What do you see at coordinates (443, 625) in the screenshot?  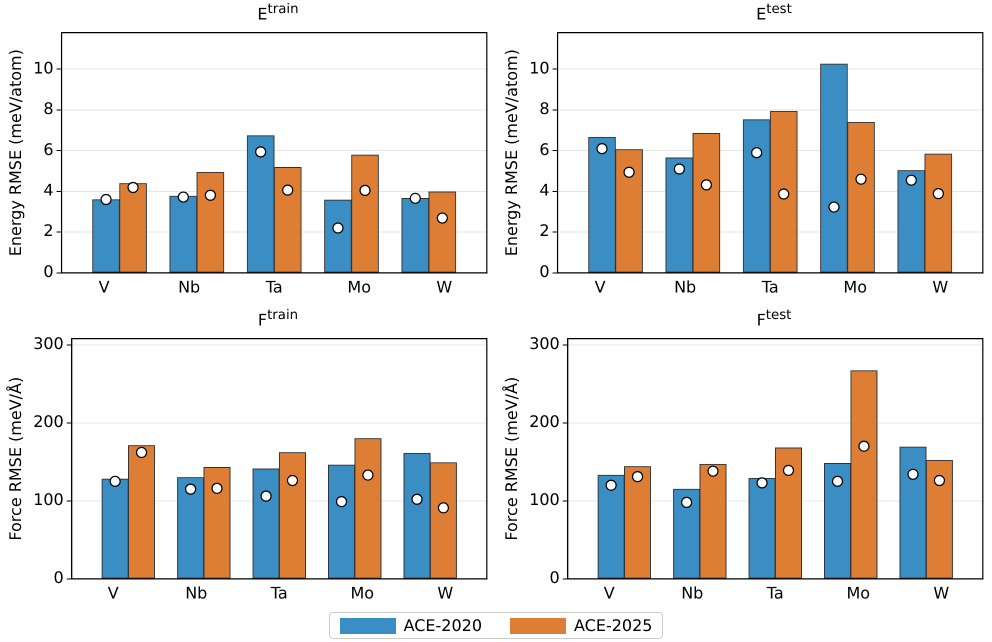 I see `legend-label: ACE-2020` at bounding box center [443, 625].